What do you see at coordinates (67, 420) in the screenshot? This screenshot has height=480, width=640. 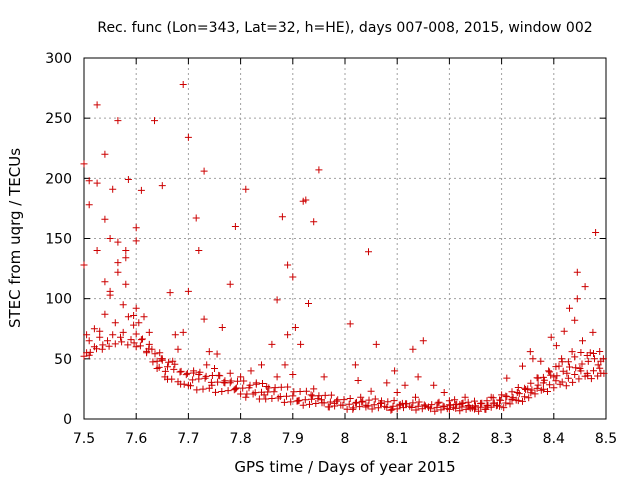 I see `y-tick-label: 0` at bounding box center [67, 420].